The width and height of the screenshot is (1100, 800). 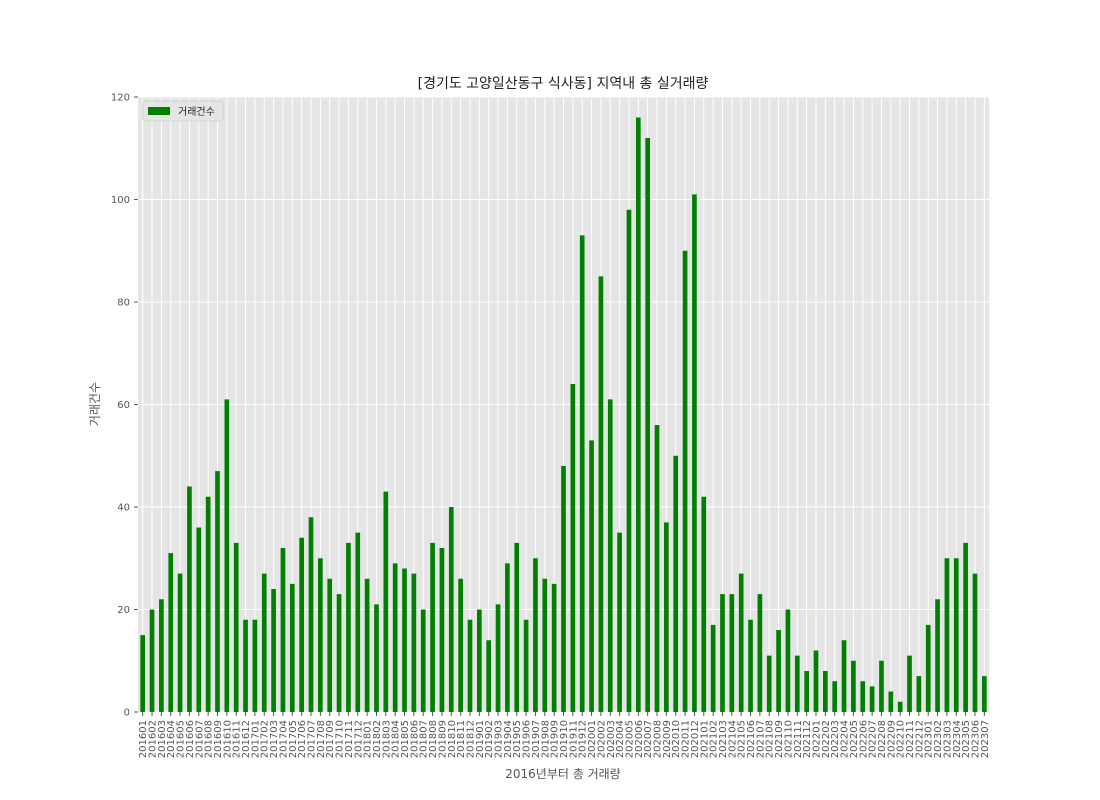 I want to click on y-axis-ticks: 0 20 40 60 80 100 120, so click(x=124, y=406).